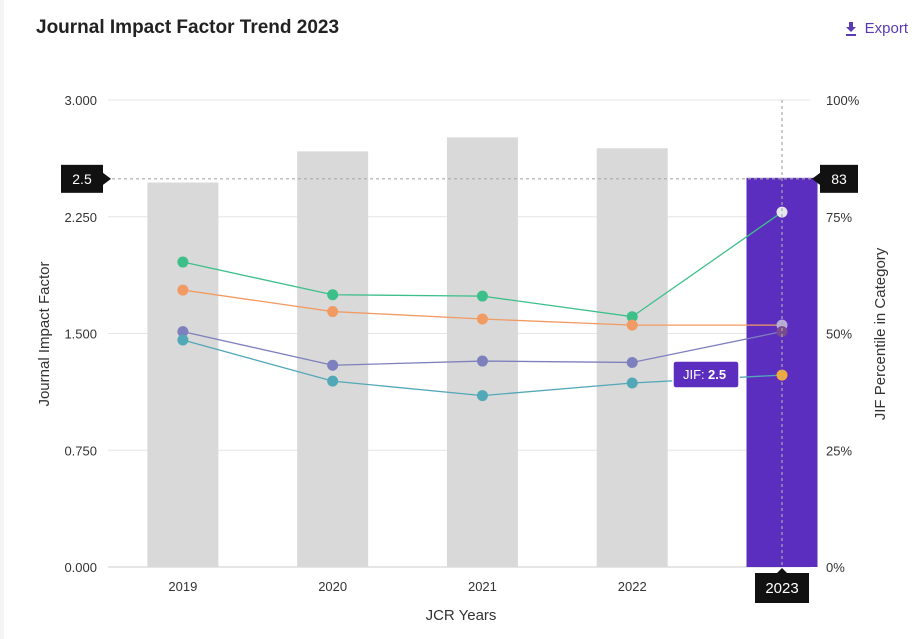 This screenshot has height=639, width=920. Describe the element at coordinates (80, 334) in the screenshot. I see `y-tick-label-left: 1.500` at that location.